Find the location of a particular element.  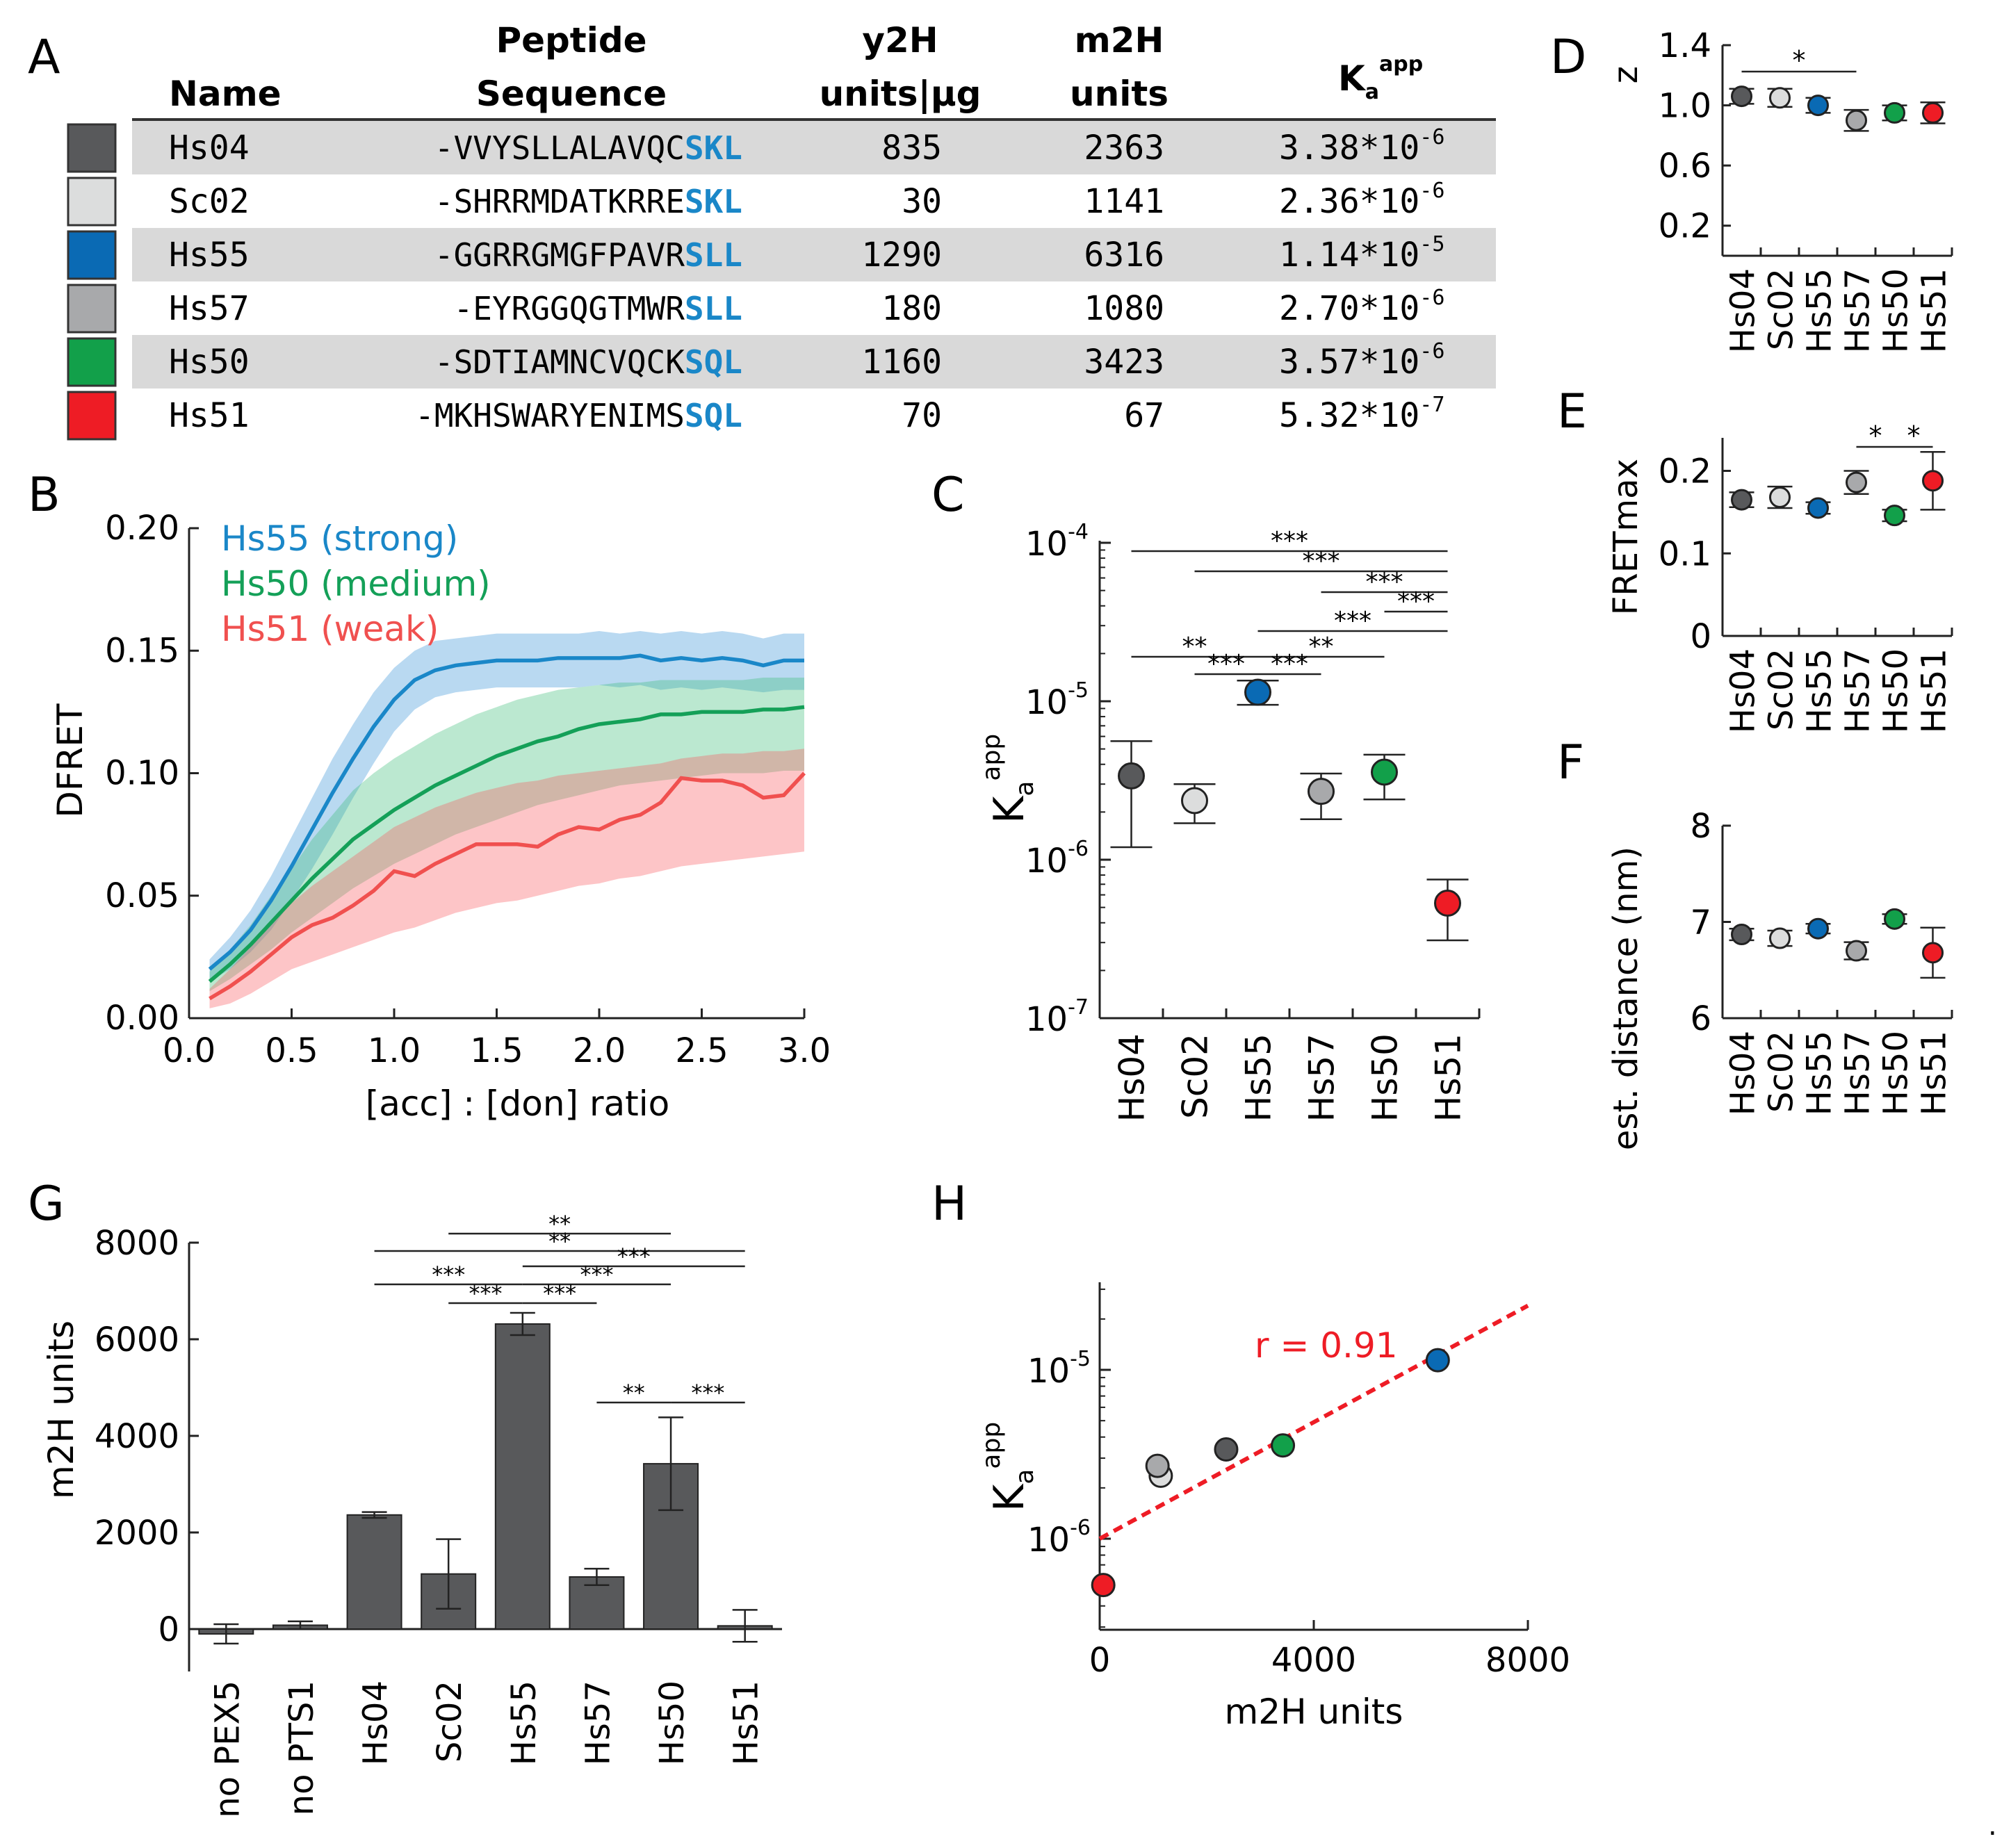

header-peptide-1: Peptide is located at coordinates (571, 40).